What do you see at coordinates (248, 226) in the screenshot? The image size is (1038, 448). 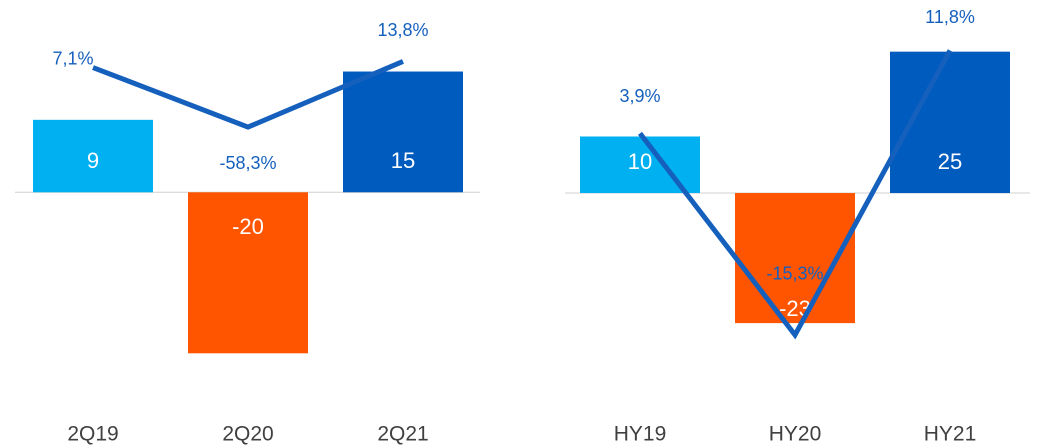 I see `bar-label: -20` at bounding box center [248, 226].